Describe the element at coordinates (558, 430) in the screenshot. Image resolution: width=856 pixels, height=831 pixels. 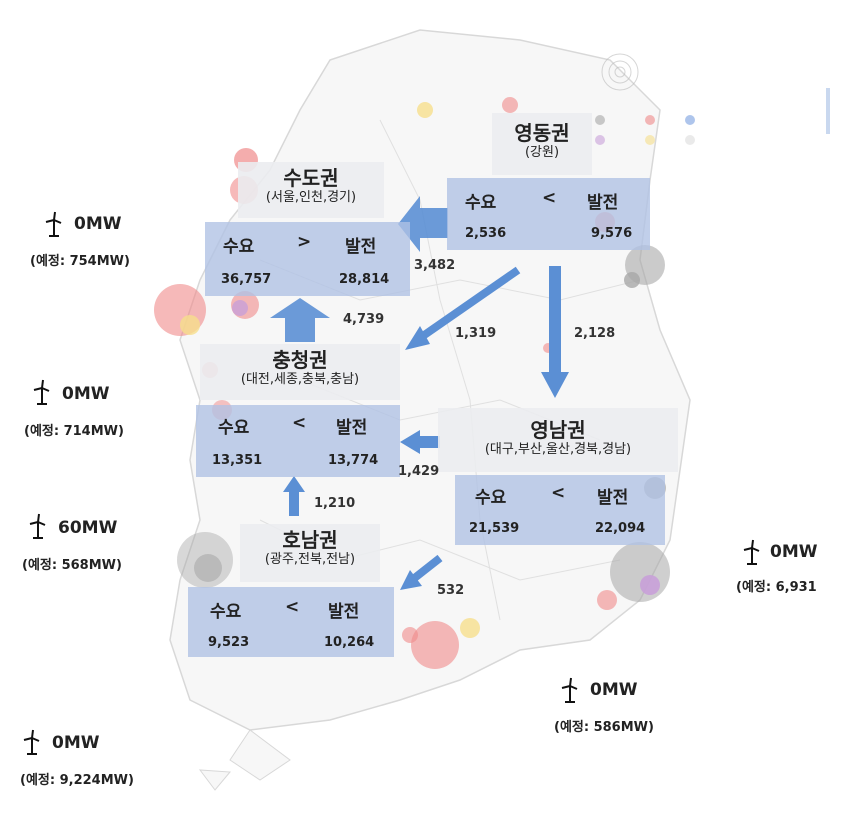
I see `region-name: 영남권` at that location.